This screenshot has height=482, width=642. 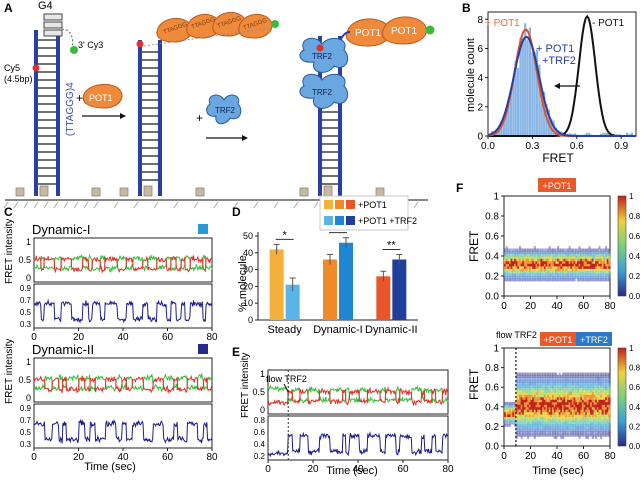 I want to click on e-flow-arrow, so click(x=286, y=388).